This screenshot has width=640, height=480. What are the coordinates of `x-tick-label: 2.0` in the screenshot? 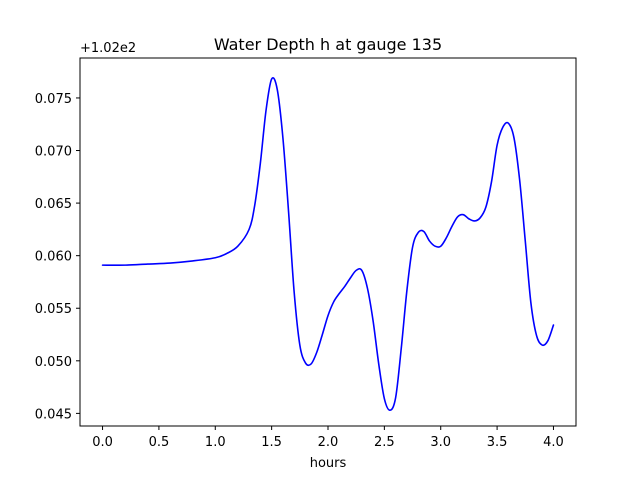 It's located at (328, 442).